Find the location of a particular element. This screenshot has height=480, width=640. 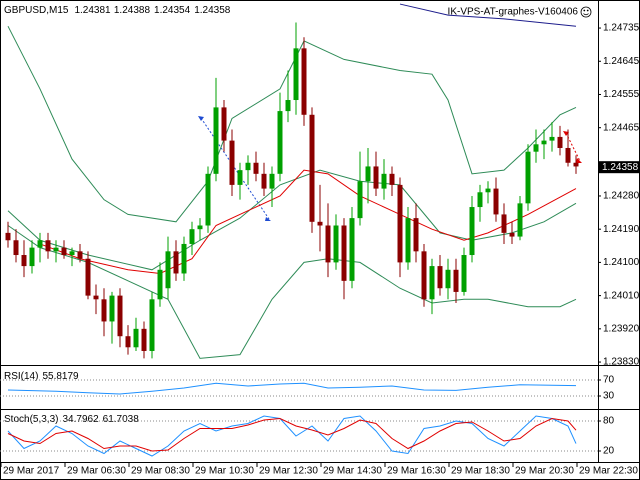

chart-header: GBPUSD,M15 1.24381 1.24388 1.24354 1.24358 is located at coordinates (117, 10).